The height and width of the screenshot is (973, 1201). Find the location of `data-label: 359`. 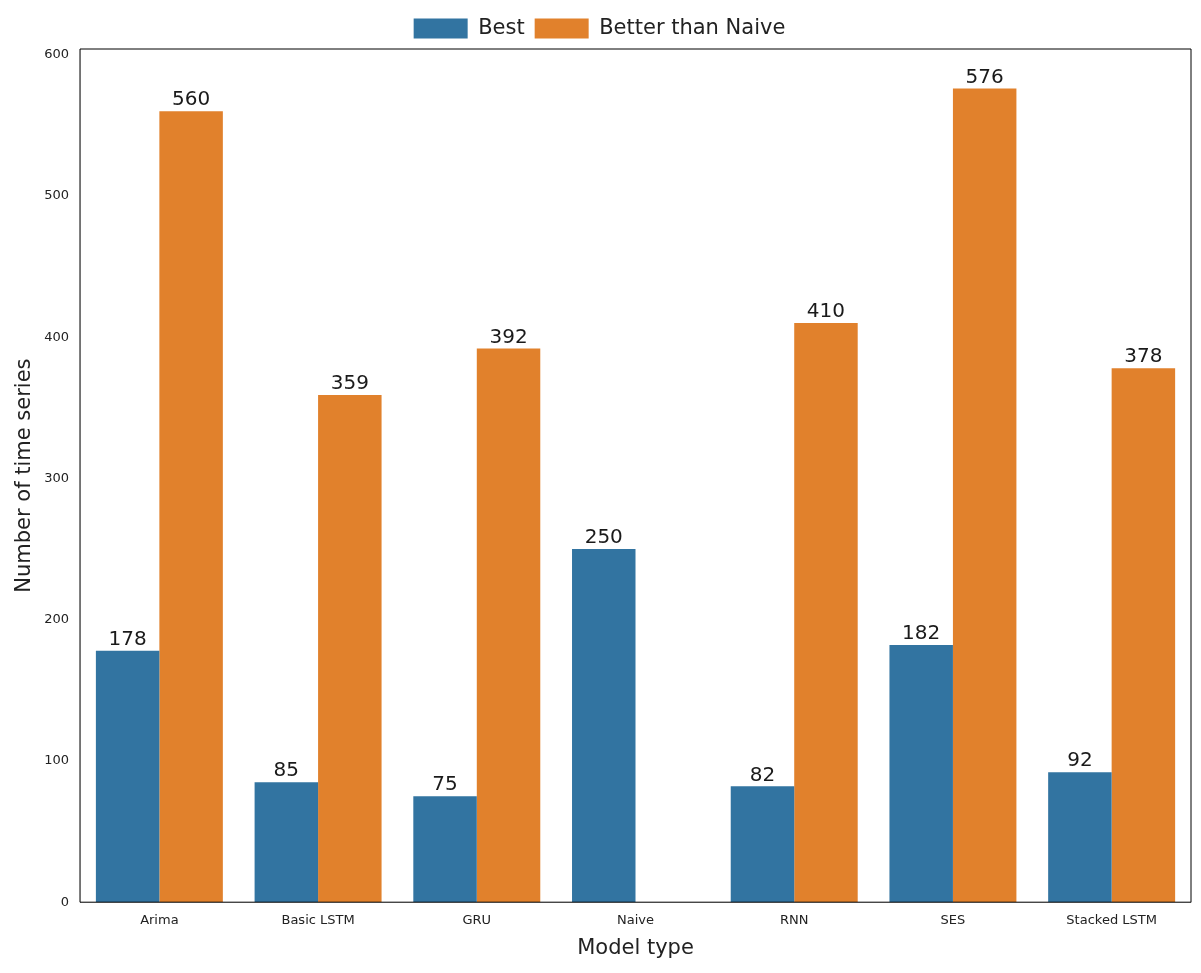

data-label: 359 is located at coordinates (349, 382).